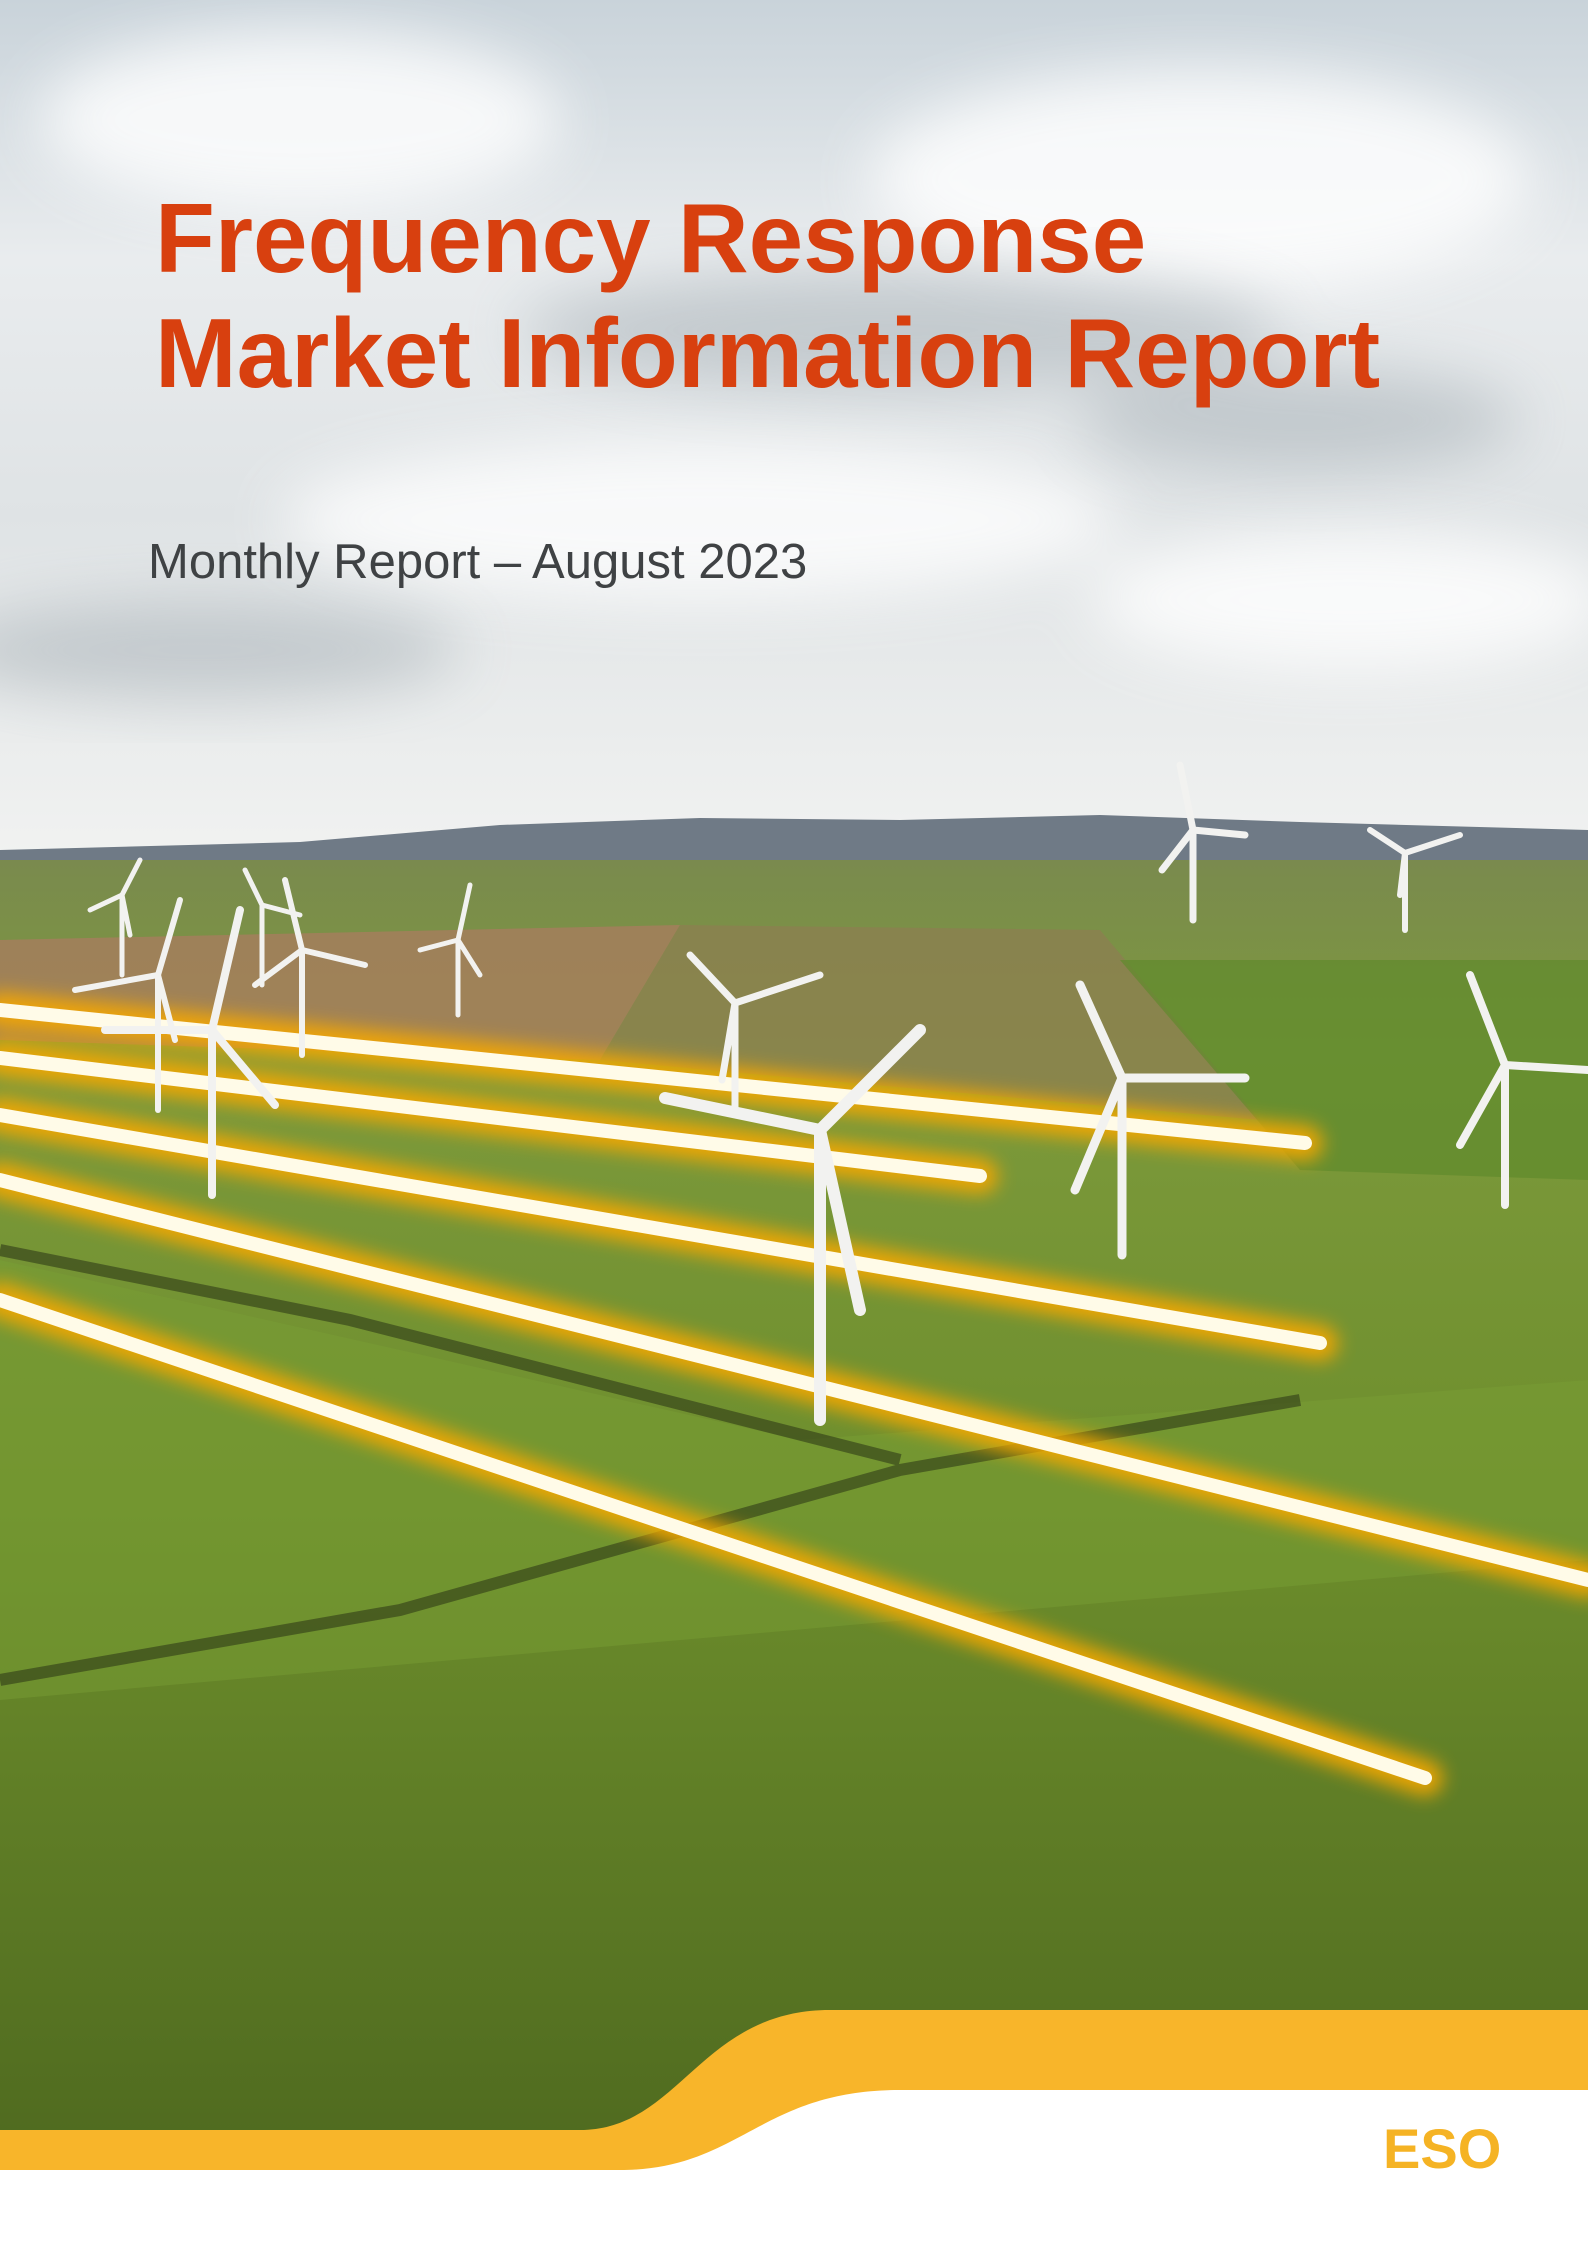  Describe the element at coordinates (477, 562) in the screenshot. I see `subtitle: Monthly Report – August 2023` at that location.